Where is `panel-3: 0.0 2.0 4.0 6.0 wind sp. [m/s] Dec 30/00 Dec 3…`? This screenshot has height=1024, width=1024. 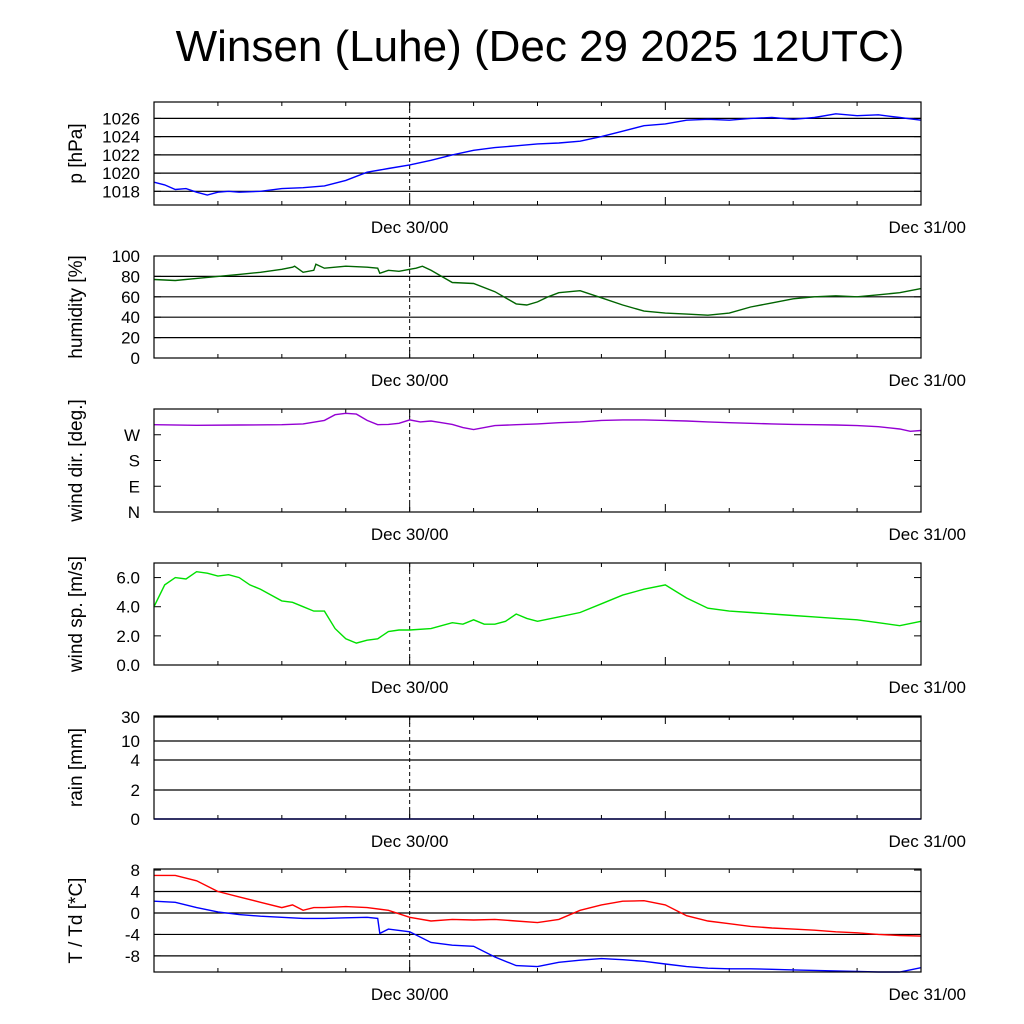
panel-3: 0.0 2.0 4.0 6.0 wind sp. [m/s] Dec 30/00 Dec 3… is located at coordinates (516, 626).